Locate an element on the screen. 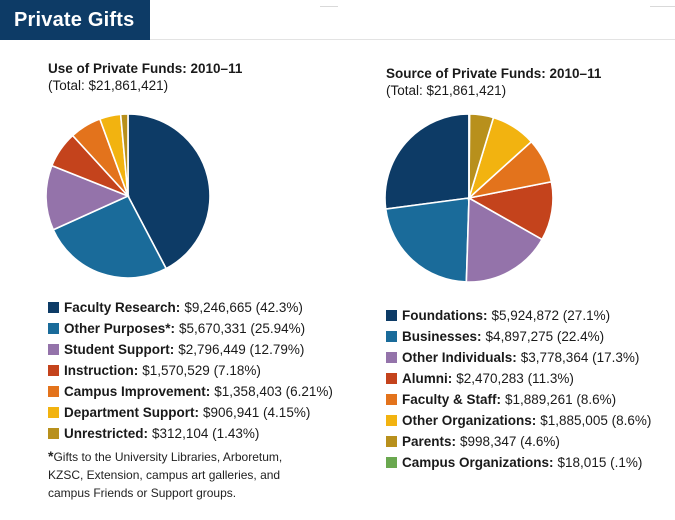 Image resolution: width=675 pixels, height=520 pixels. legend-value: $3,778,364 (17.3%) is located at coordinates (580, 357).